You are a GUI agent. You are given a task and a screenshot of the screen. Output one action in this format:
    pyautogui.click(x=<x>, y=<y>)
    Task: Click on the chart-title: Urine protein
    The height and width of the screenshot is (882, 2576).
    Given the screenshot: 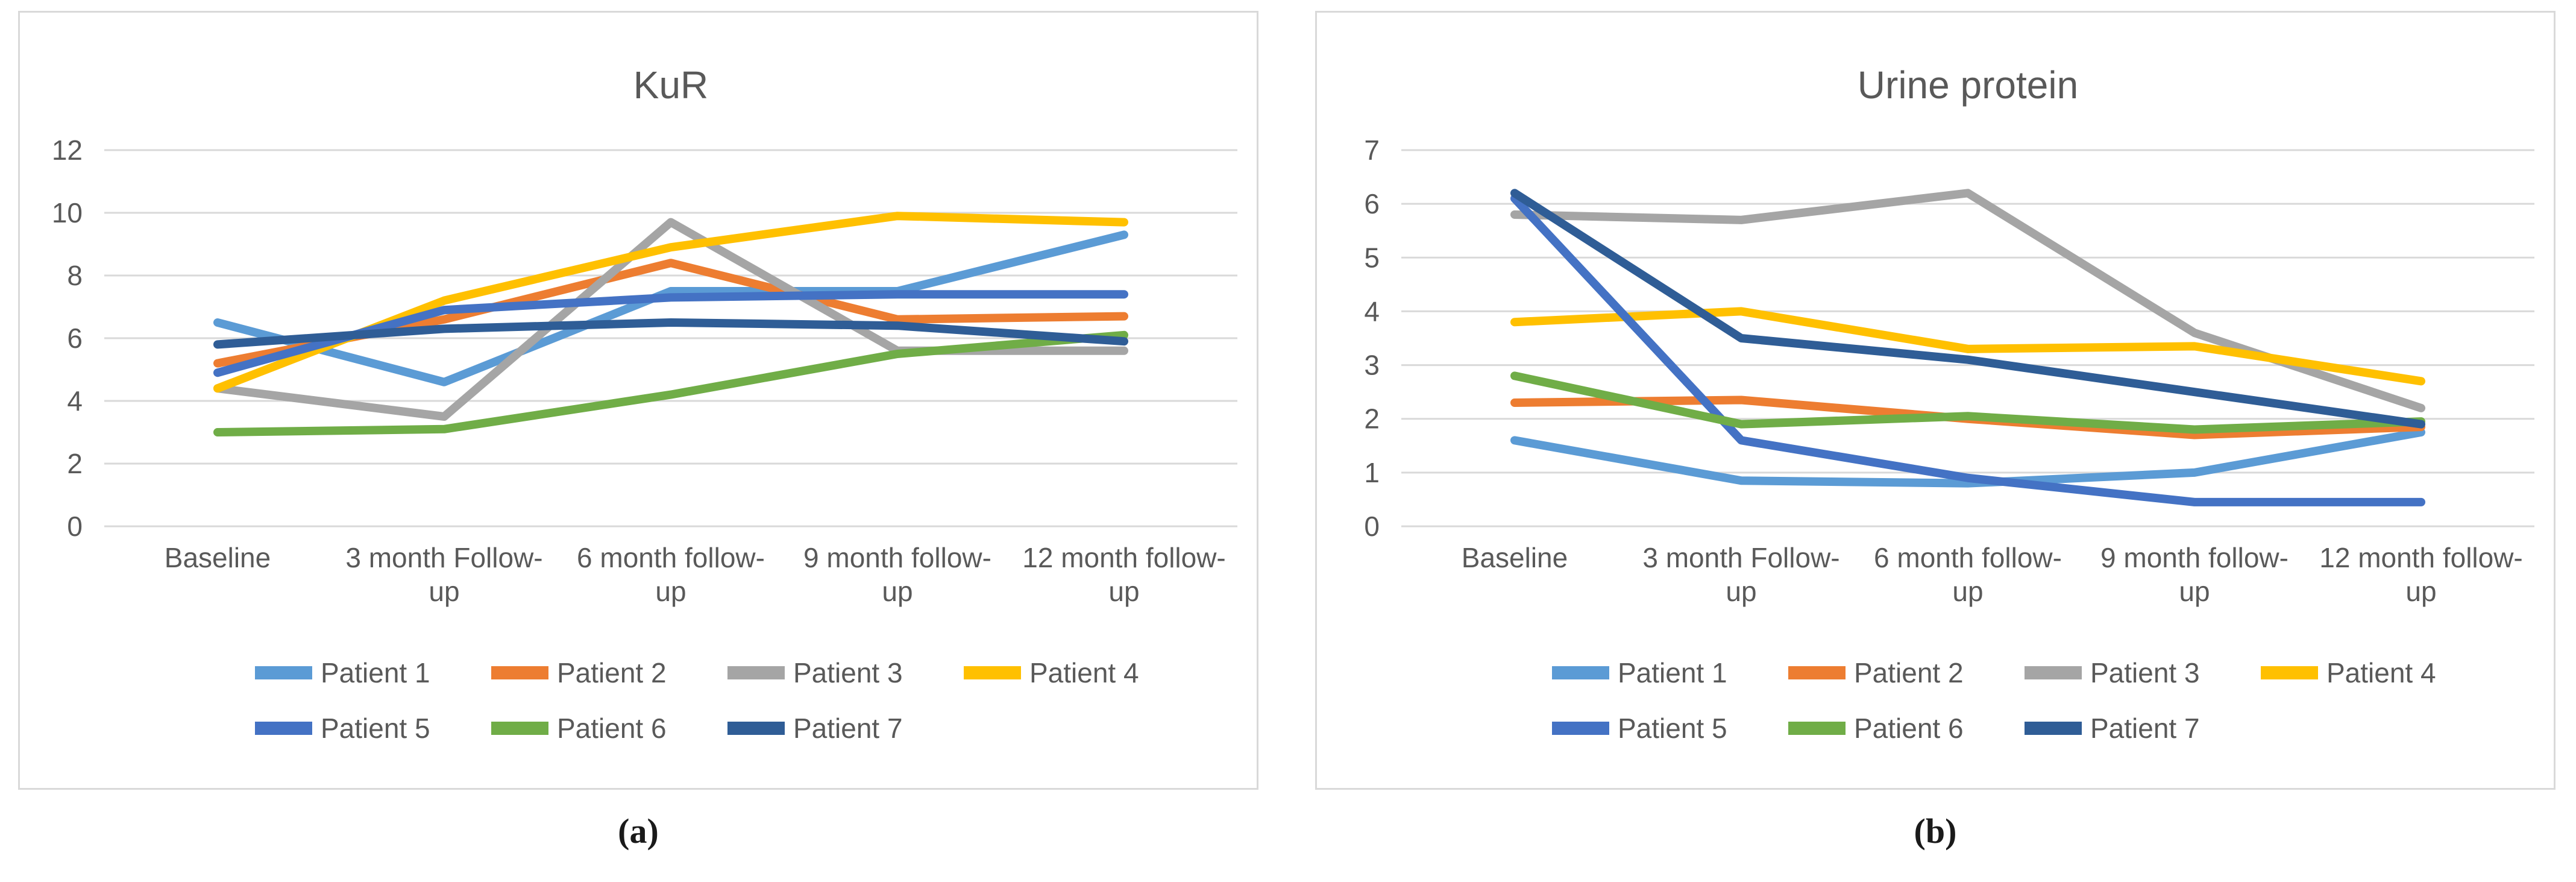 What is the action you would take?
    pyautogui.click(x=1968, y=85)
    